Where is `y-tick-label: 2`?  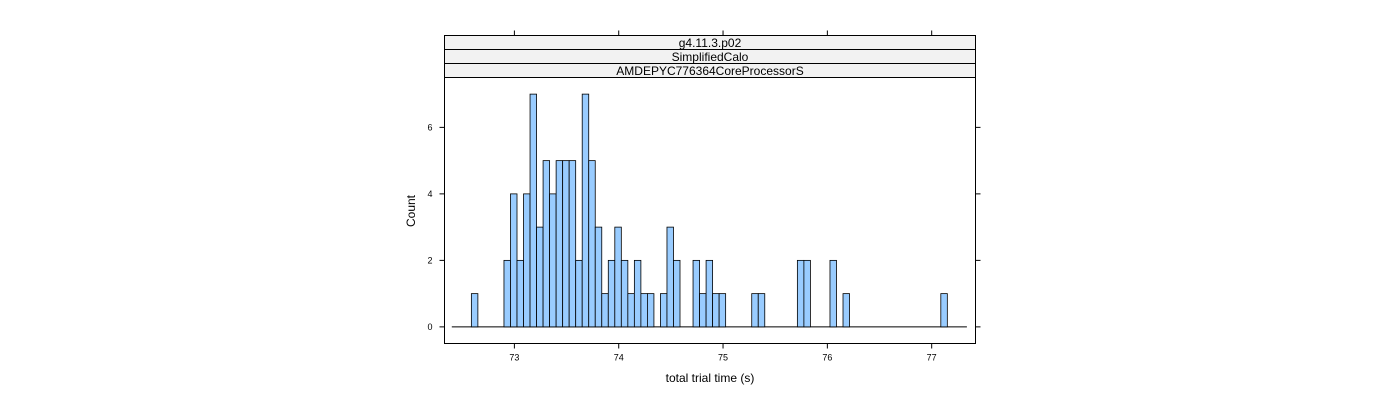
y-tick-label: 2 is located at coordinates (429, 260).